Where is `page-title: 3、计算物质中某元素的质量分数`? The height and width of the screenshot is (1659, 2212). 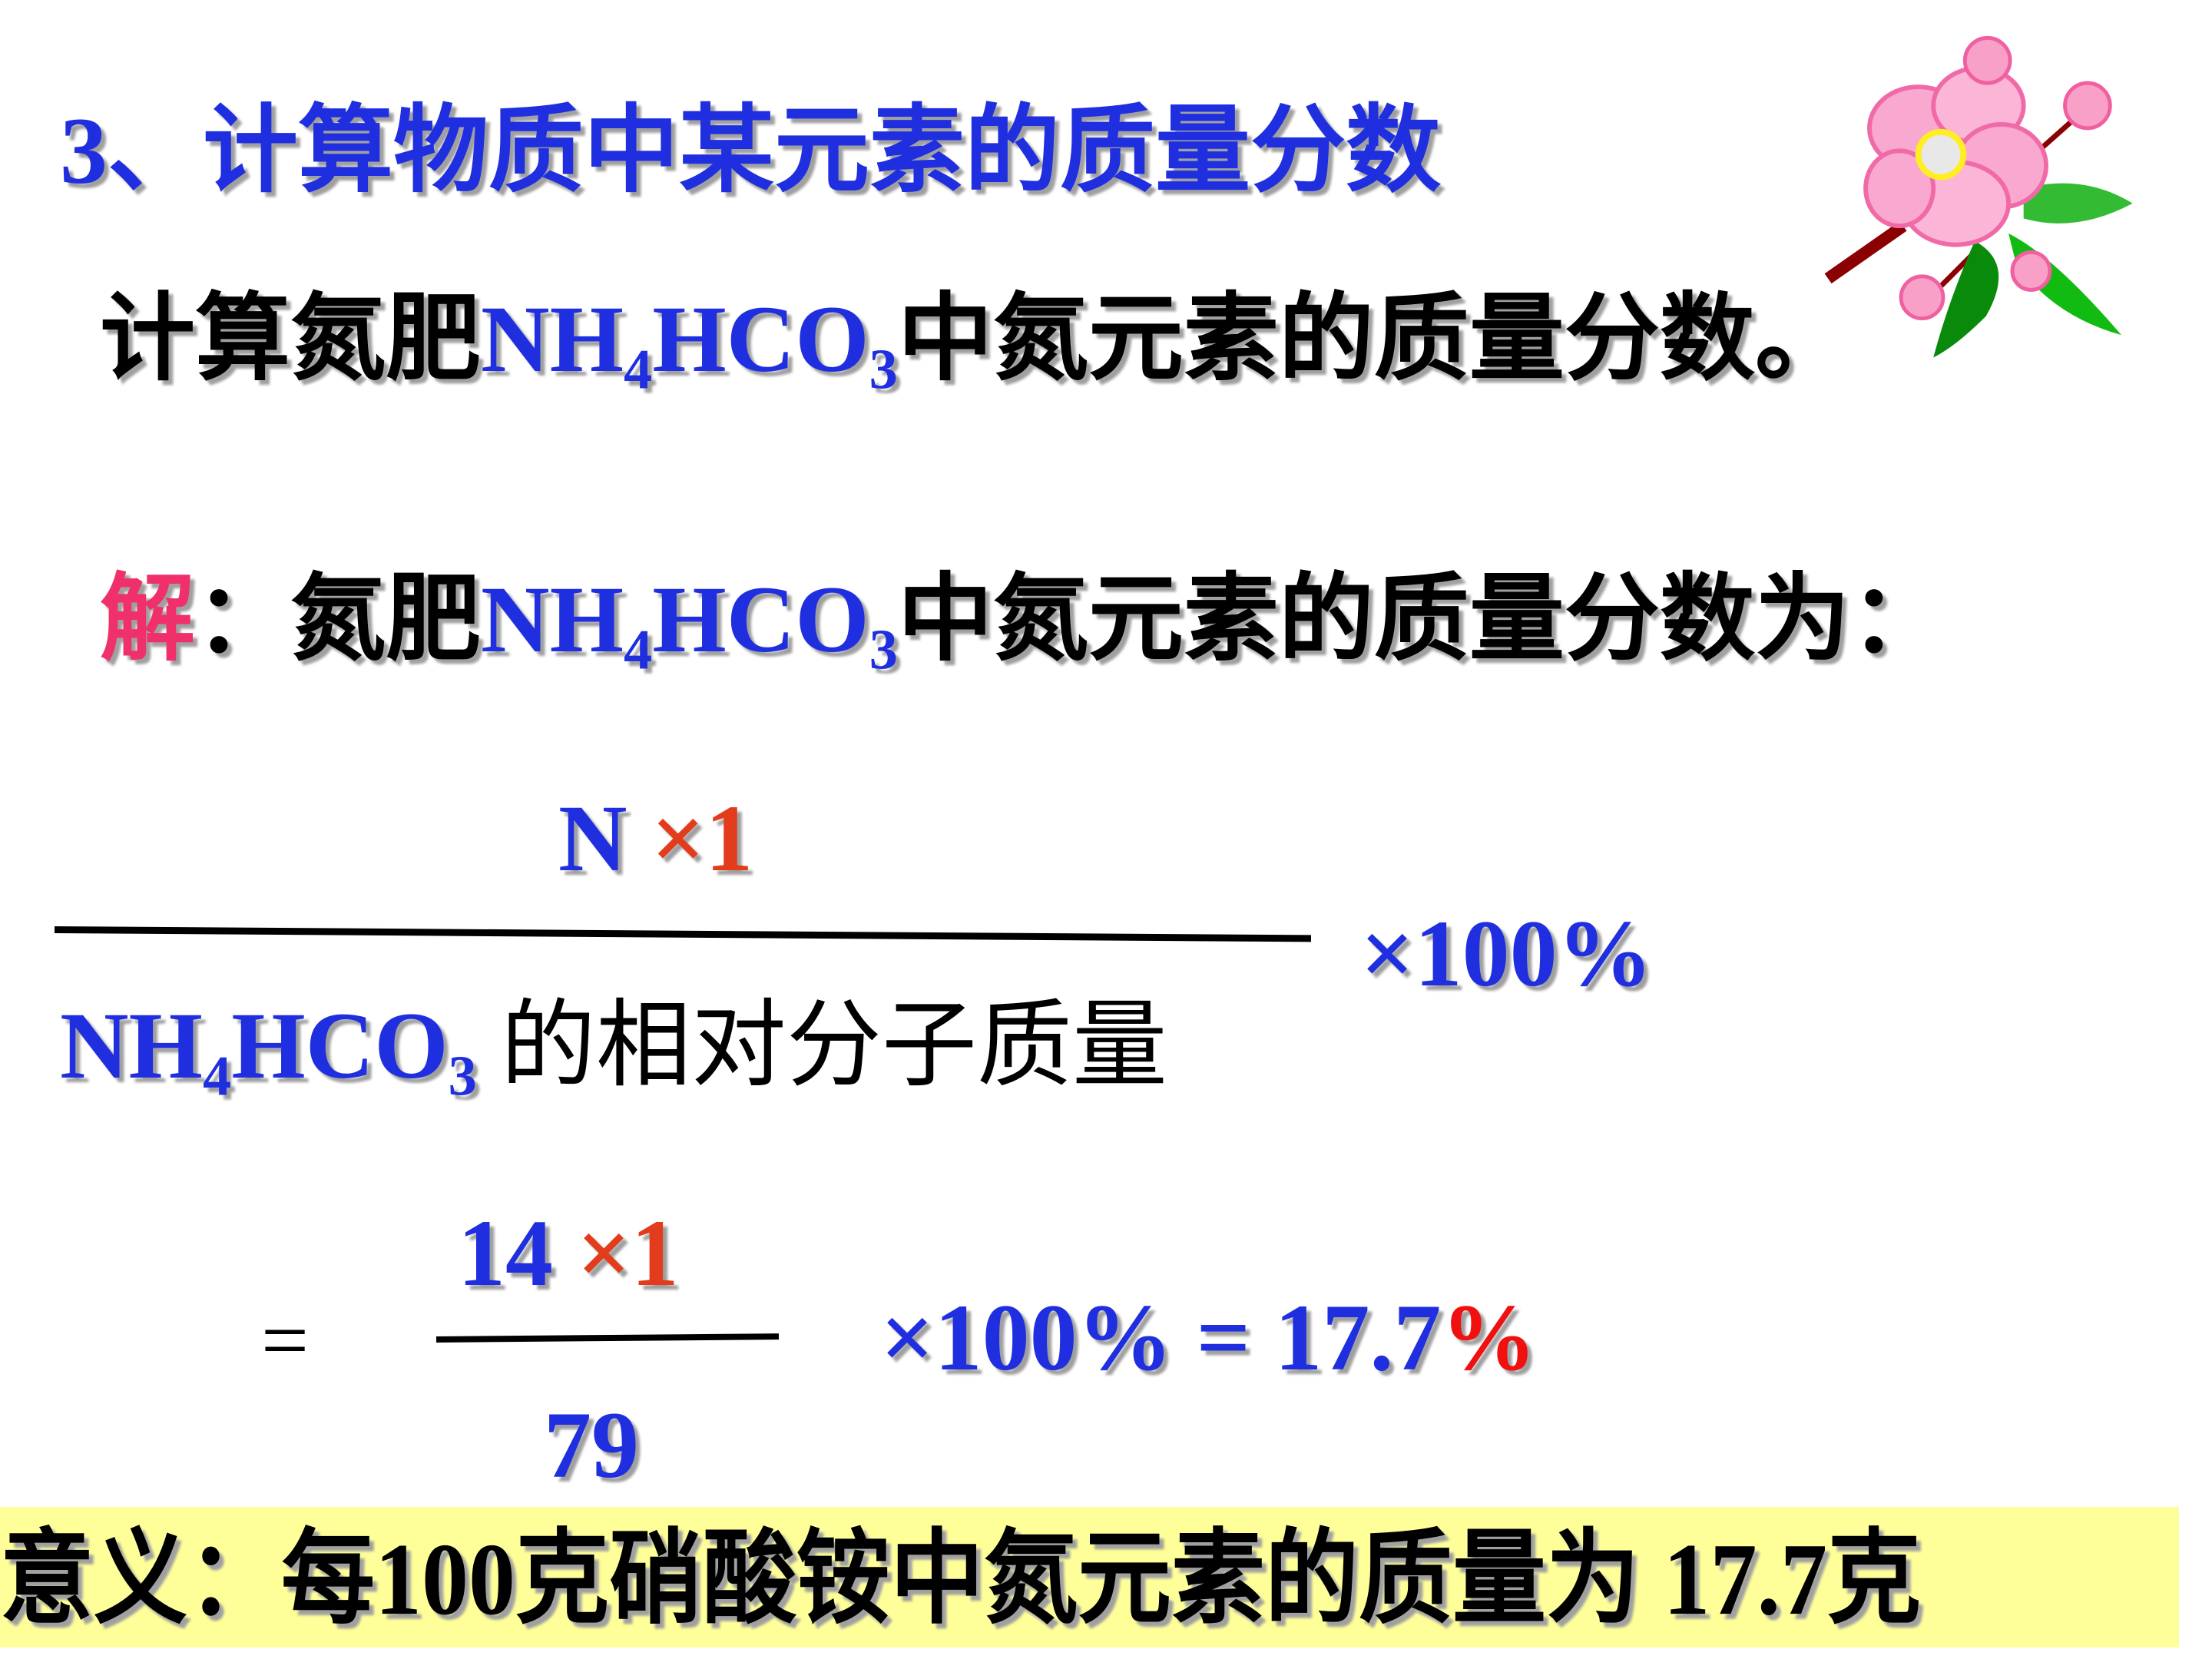 page-title: 3、计算物质中某元素的质量分数 is located at coordinates (751, 151).